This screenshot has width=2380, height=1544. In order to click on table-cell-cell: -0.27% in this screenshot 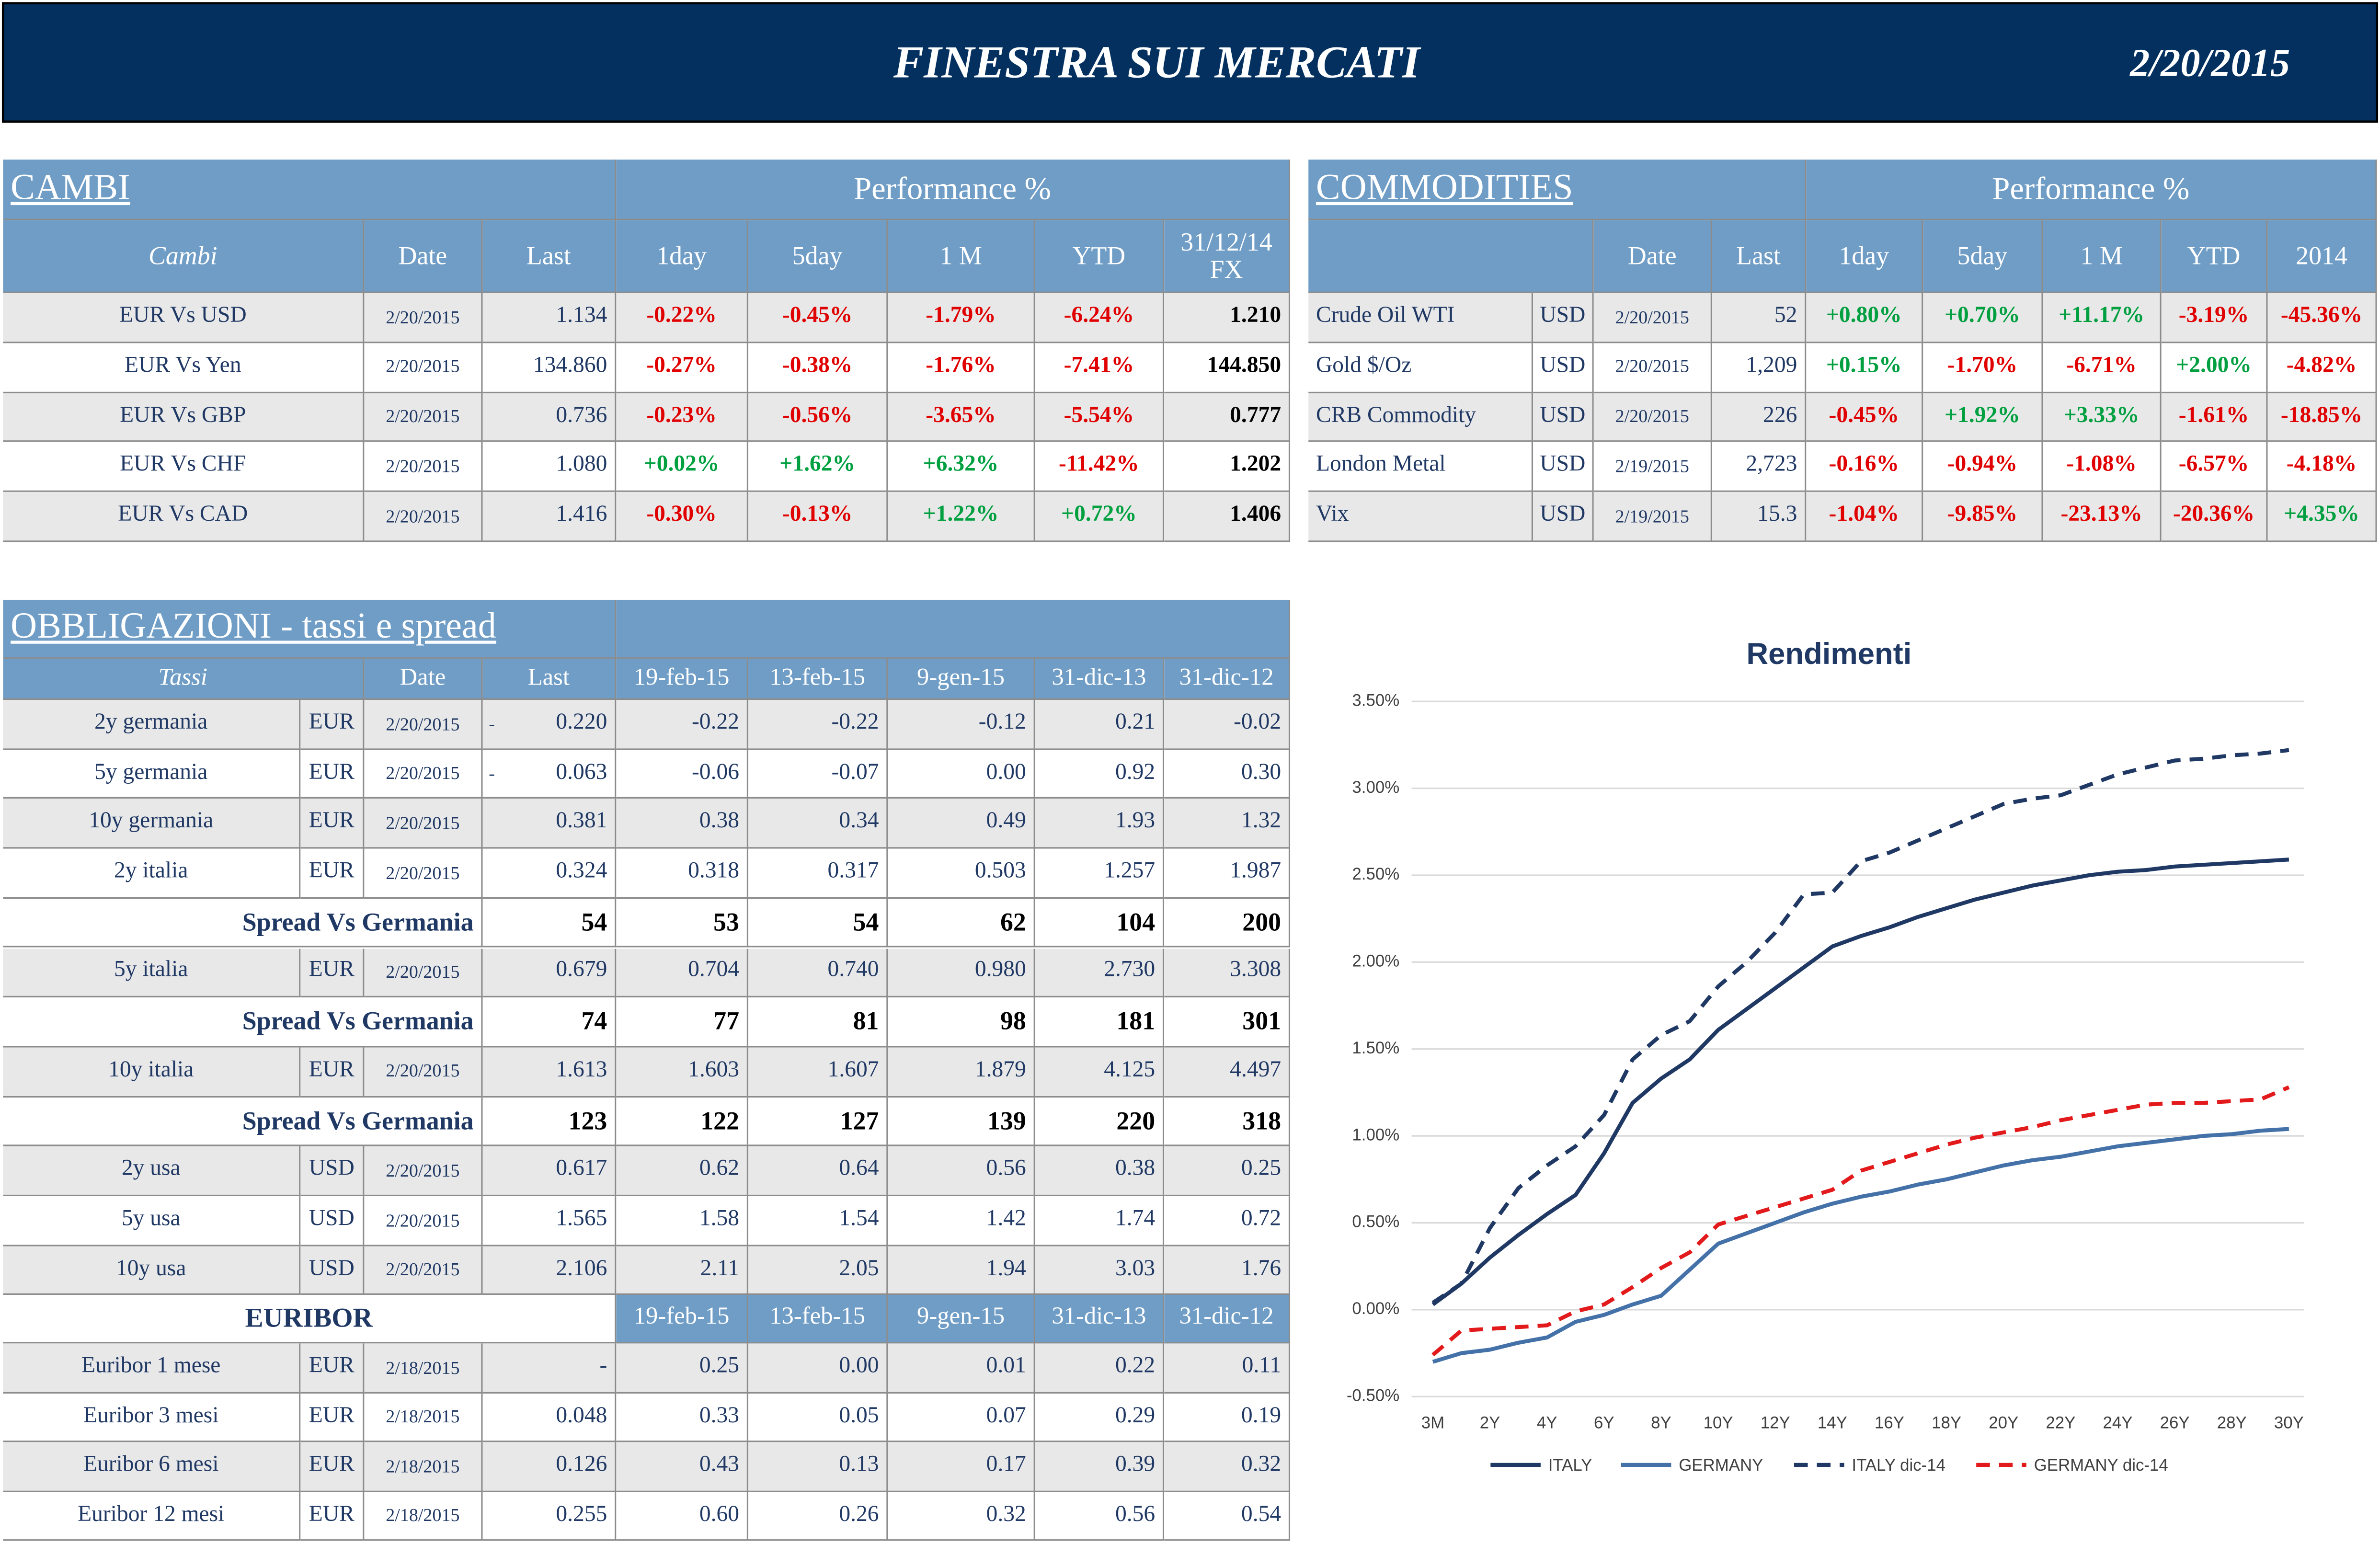, I will do `click(683, 368)`.